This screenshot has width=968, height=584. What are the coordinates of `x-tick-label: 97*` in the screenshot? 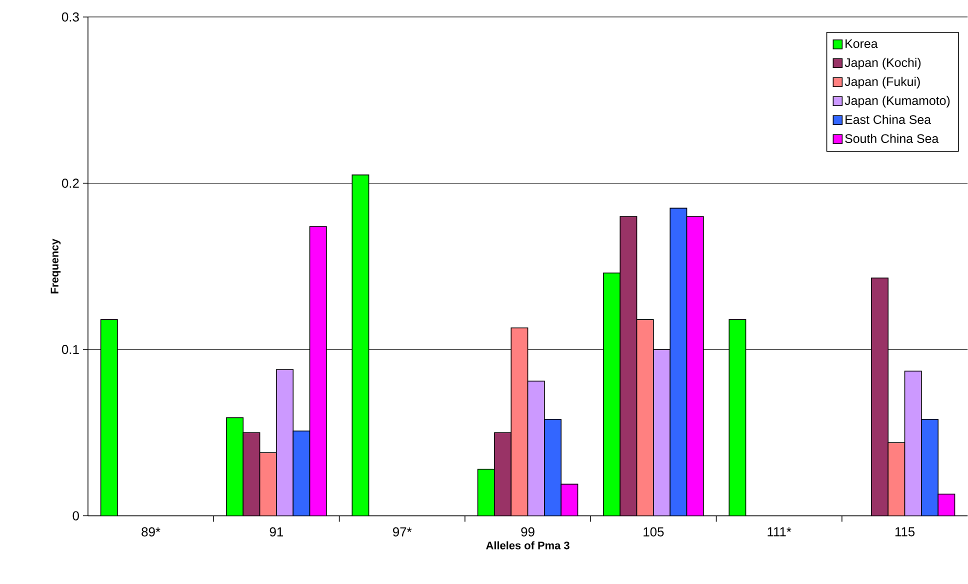 It's located at (402, 532).